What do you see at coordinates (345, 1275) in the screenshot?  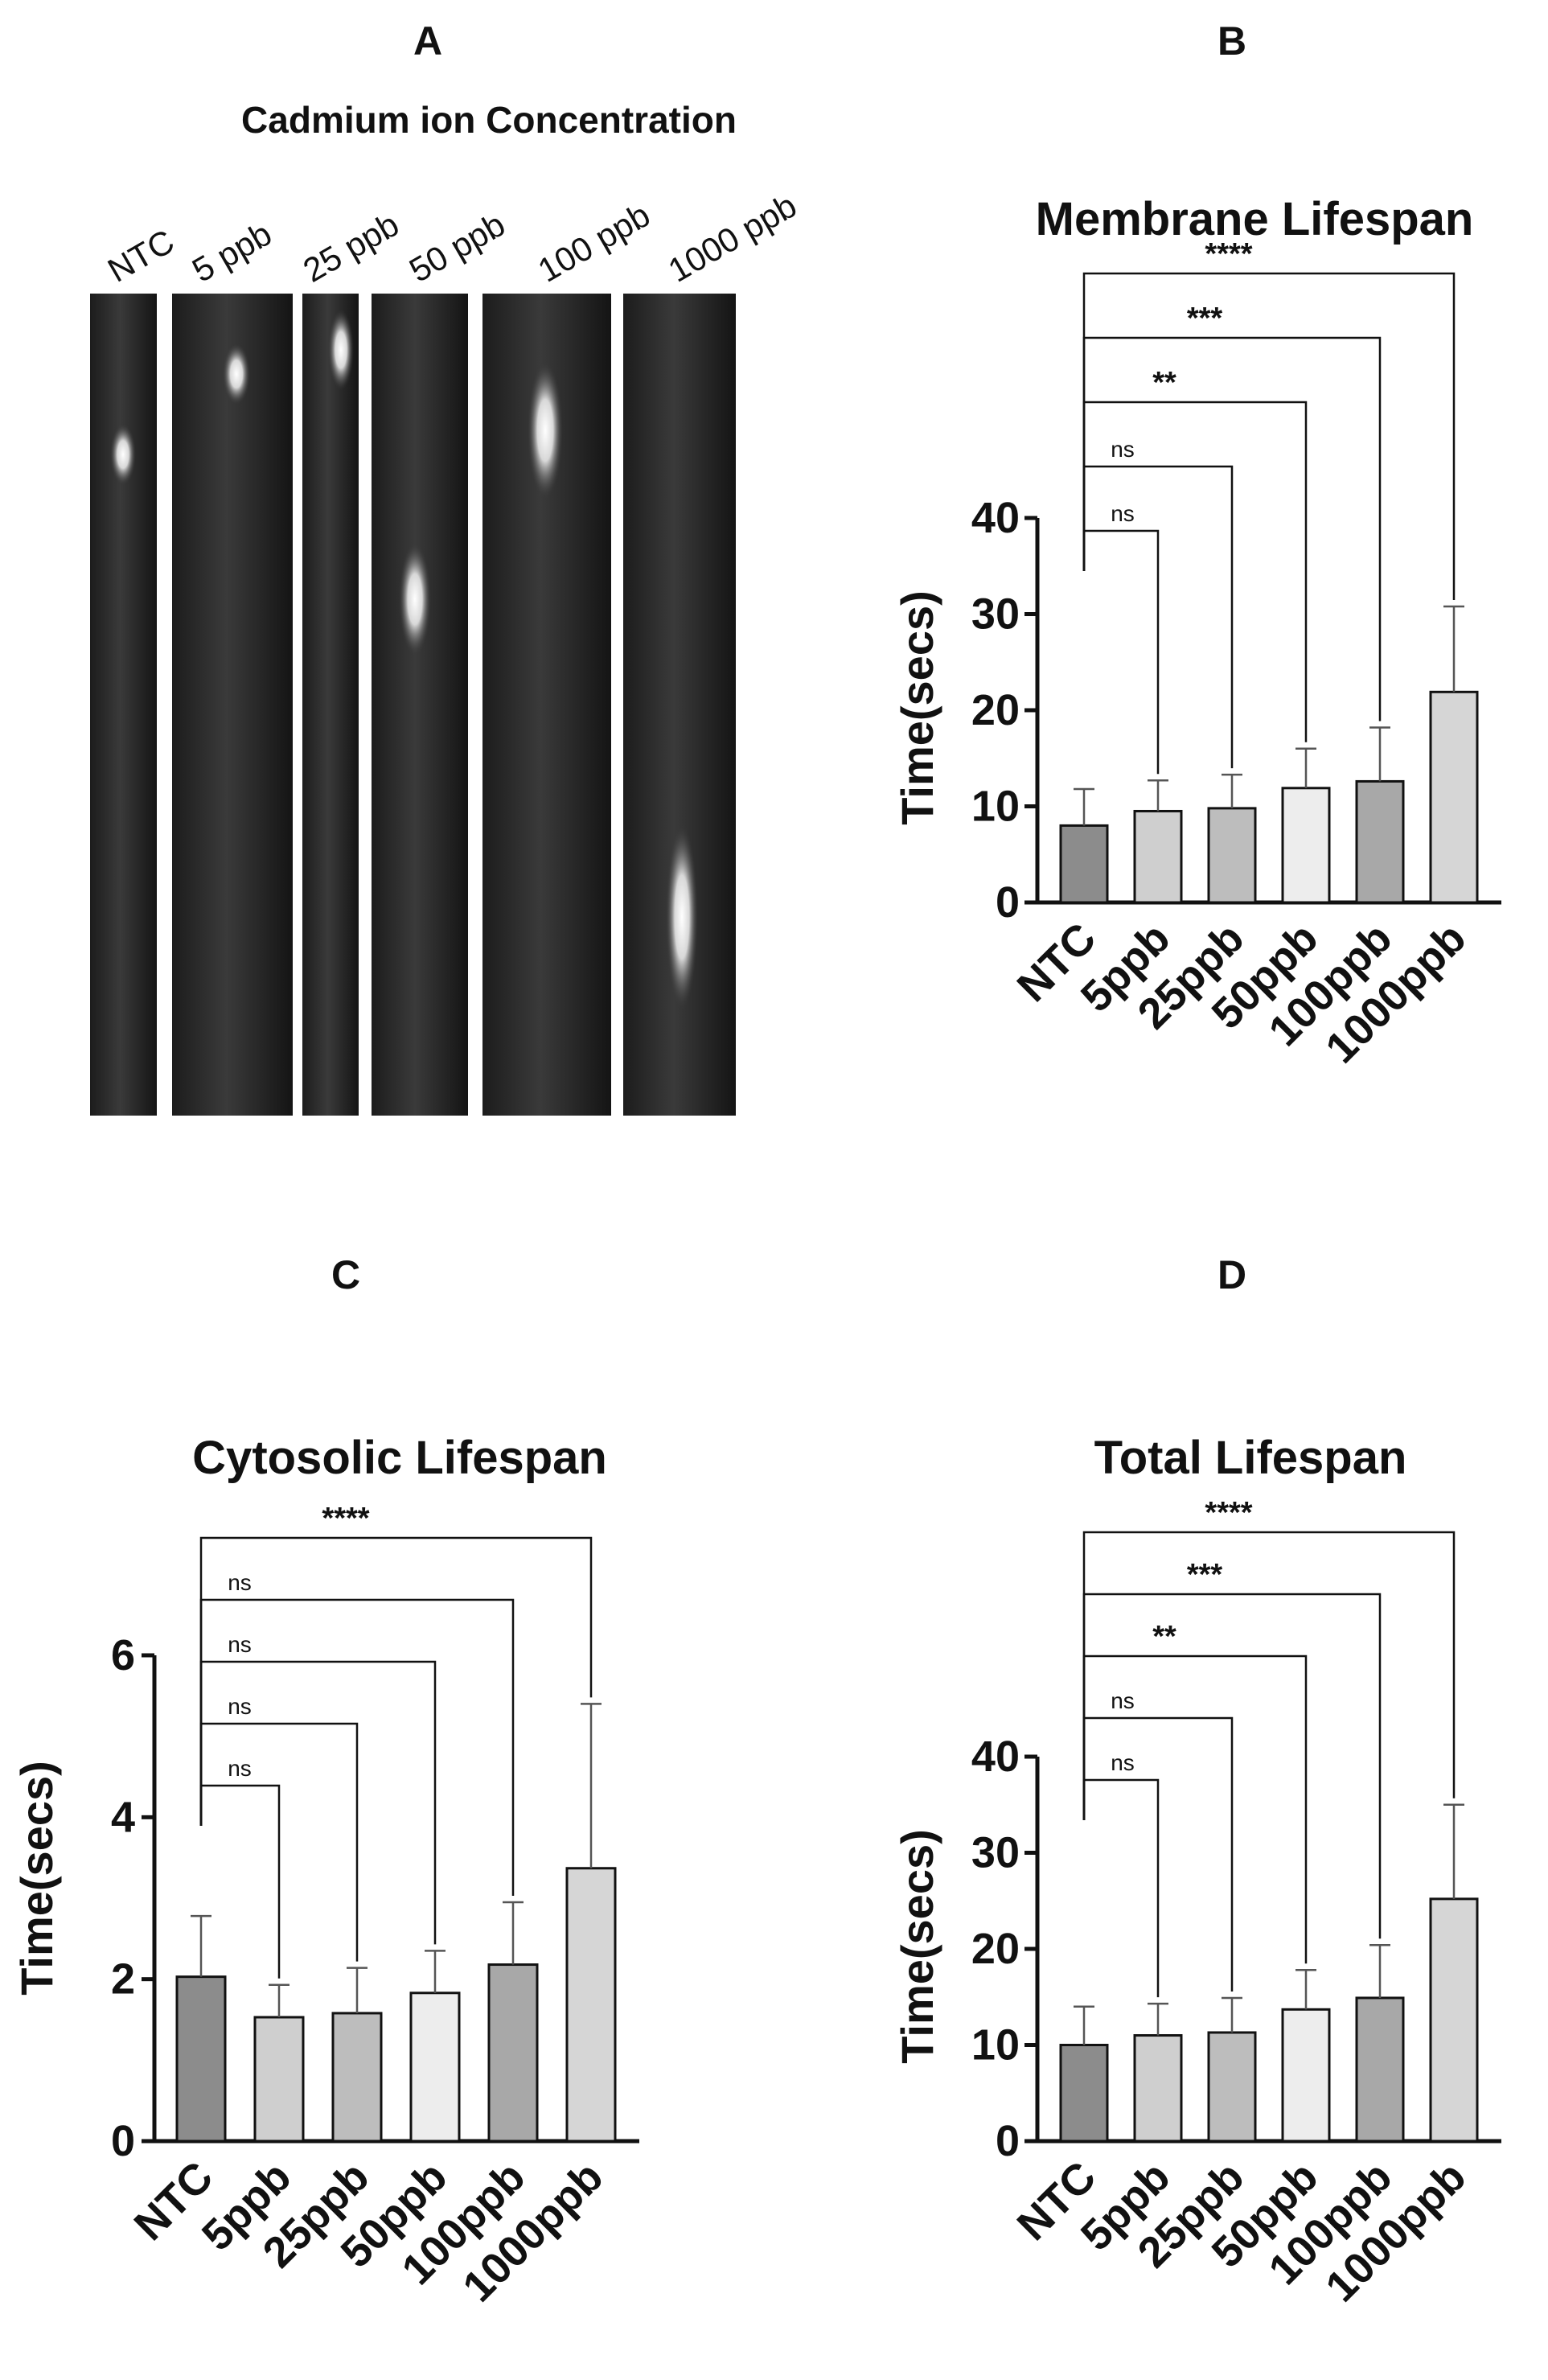 I see `panel-letter-c: C` at bounding box center [345, 1275].